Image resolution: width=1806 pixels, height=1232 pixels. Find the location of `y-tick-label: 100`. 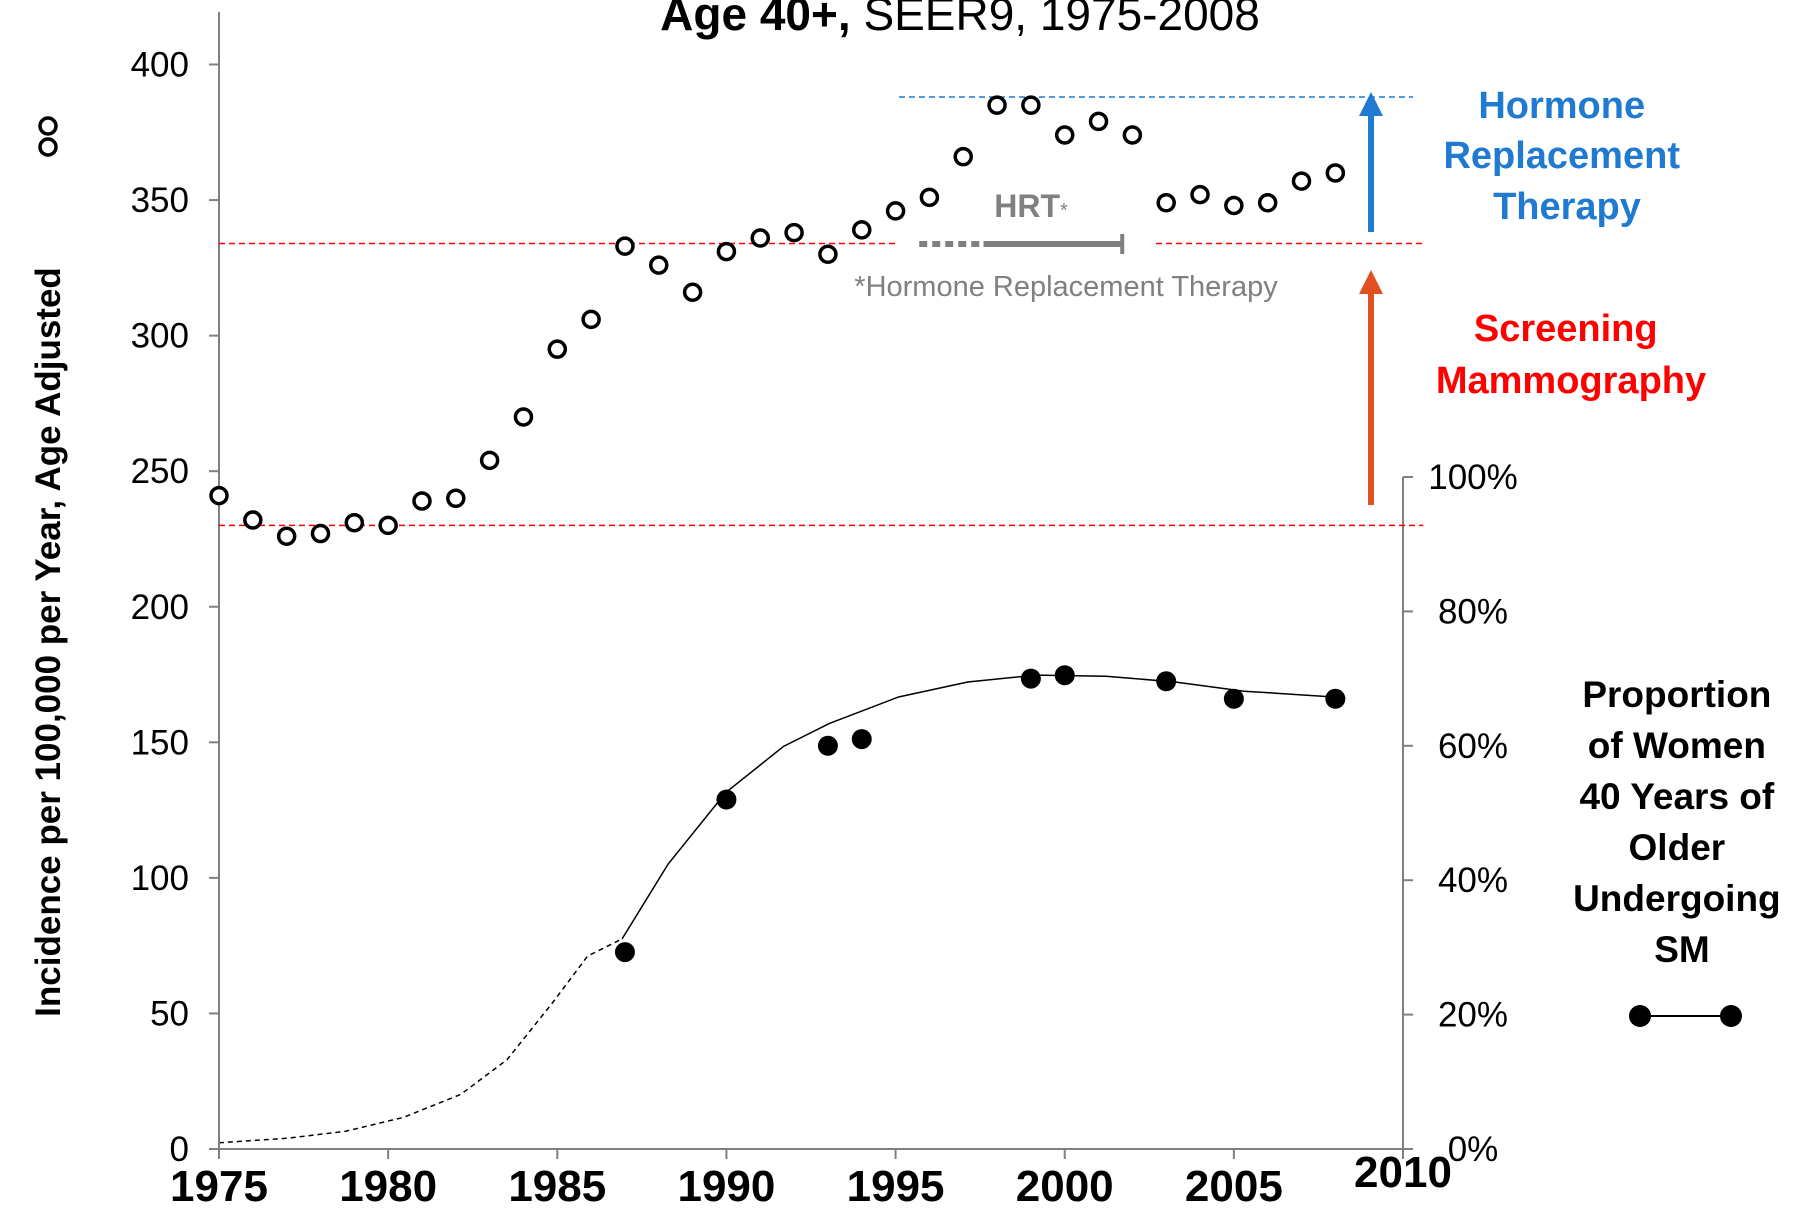

y-tick-label: 100 is located at coordinates (160, 878).